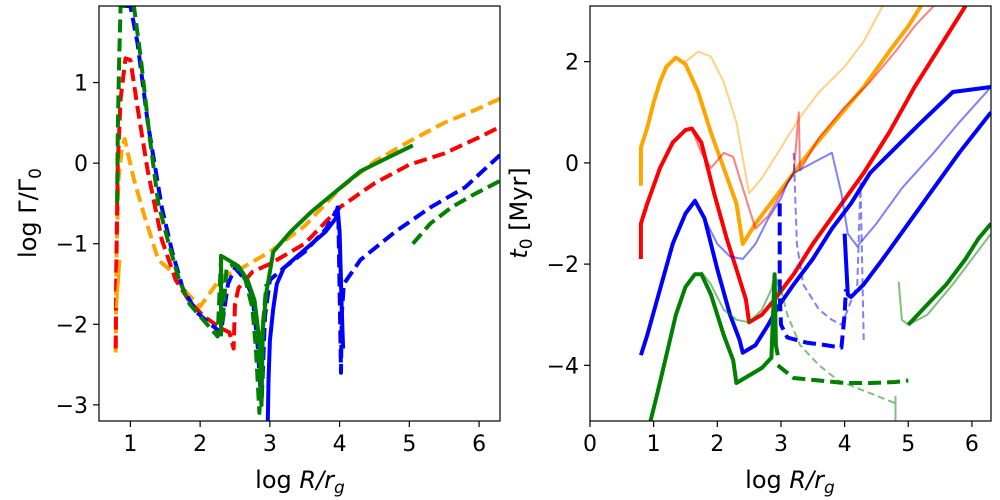 The image size is (1000, 500). I want to click on right-series-orange-thin, so click(778, 100).